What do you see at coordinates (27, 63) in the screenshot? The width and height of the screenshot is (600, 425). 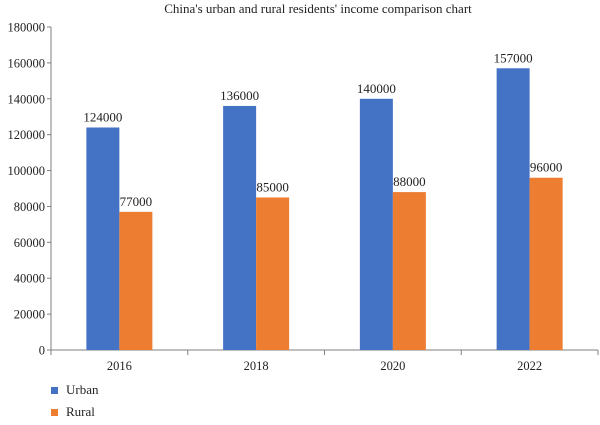 I see `y-tick-label: 160000` at bounding box center [27, 63].